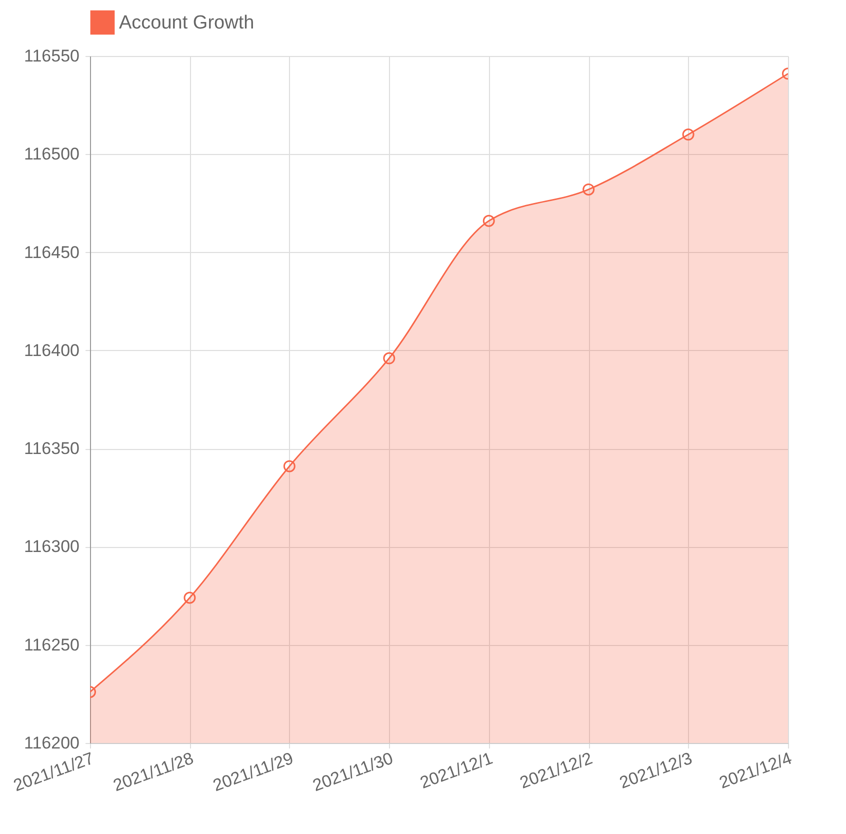 The image size is (846, 834). What do you see at coordinates (52, 252) in the screenshot?
I see `y-tick-label: 116450` at bounding box center [52, 252].